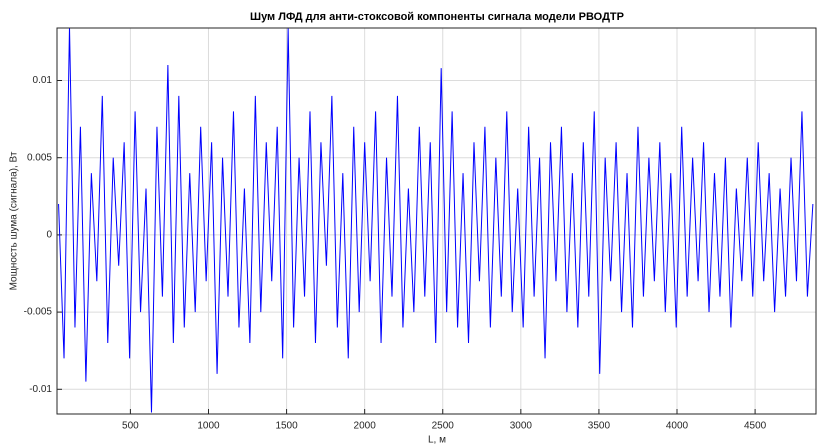  I want to click on x-tick-label: 4000, so click(677, 426).